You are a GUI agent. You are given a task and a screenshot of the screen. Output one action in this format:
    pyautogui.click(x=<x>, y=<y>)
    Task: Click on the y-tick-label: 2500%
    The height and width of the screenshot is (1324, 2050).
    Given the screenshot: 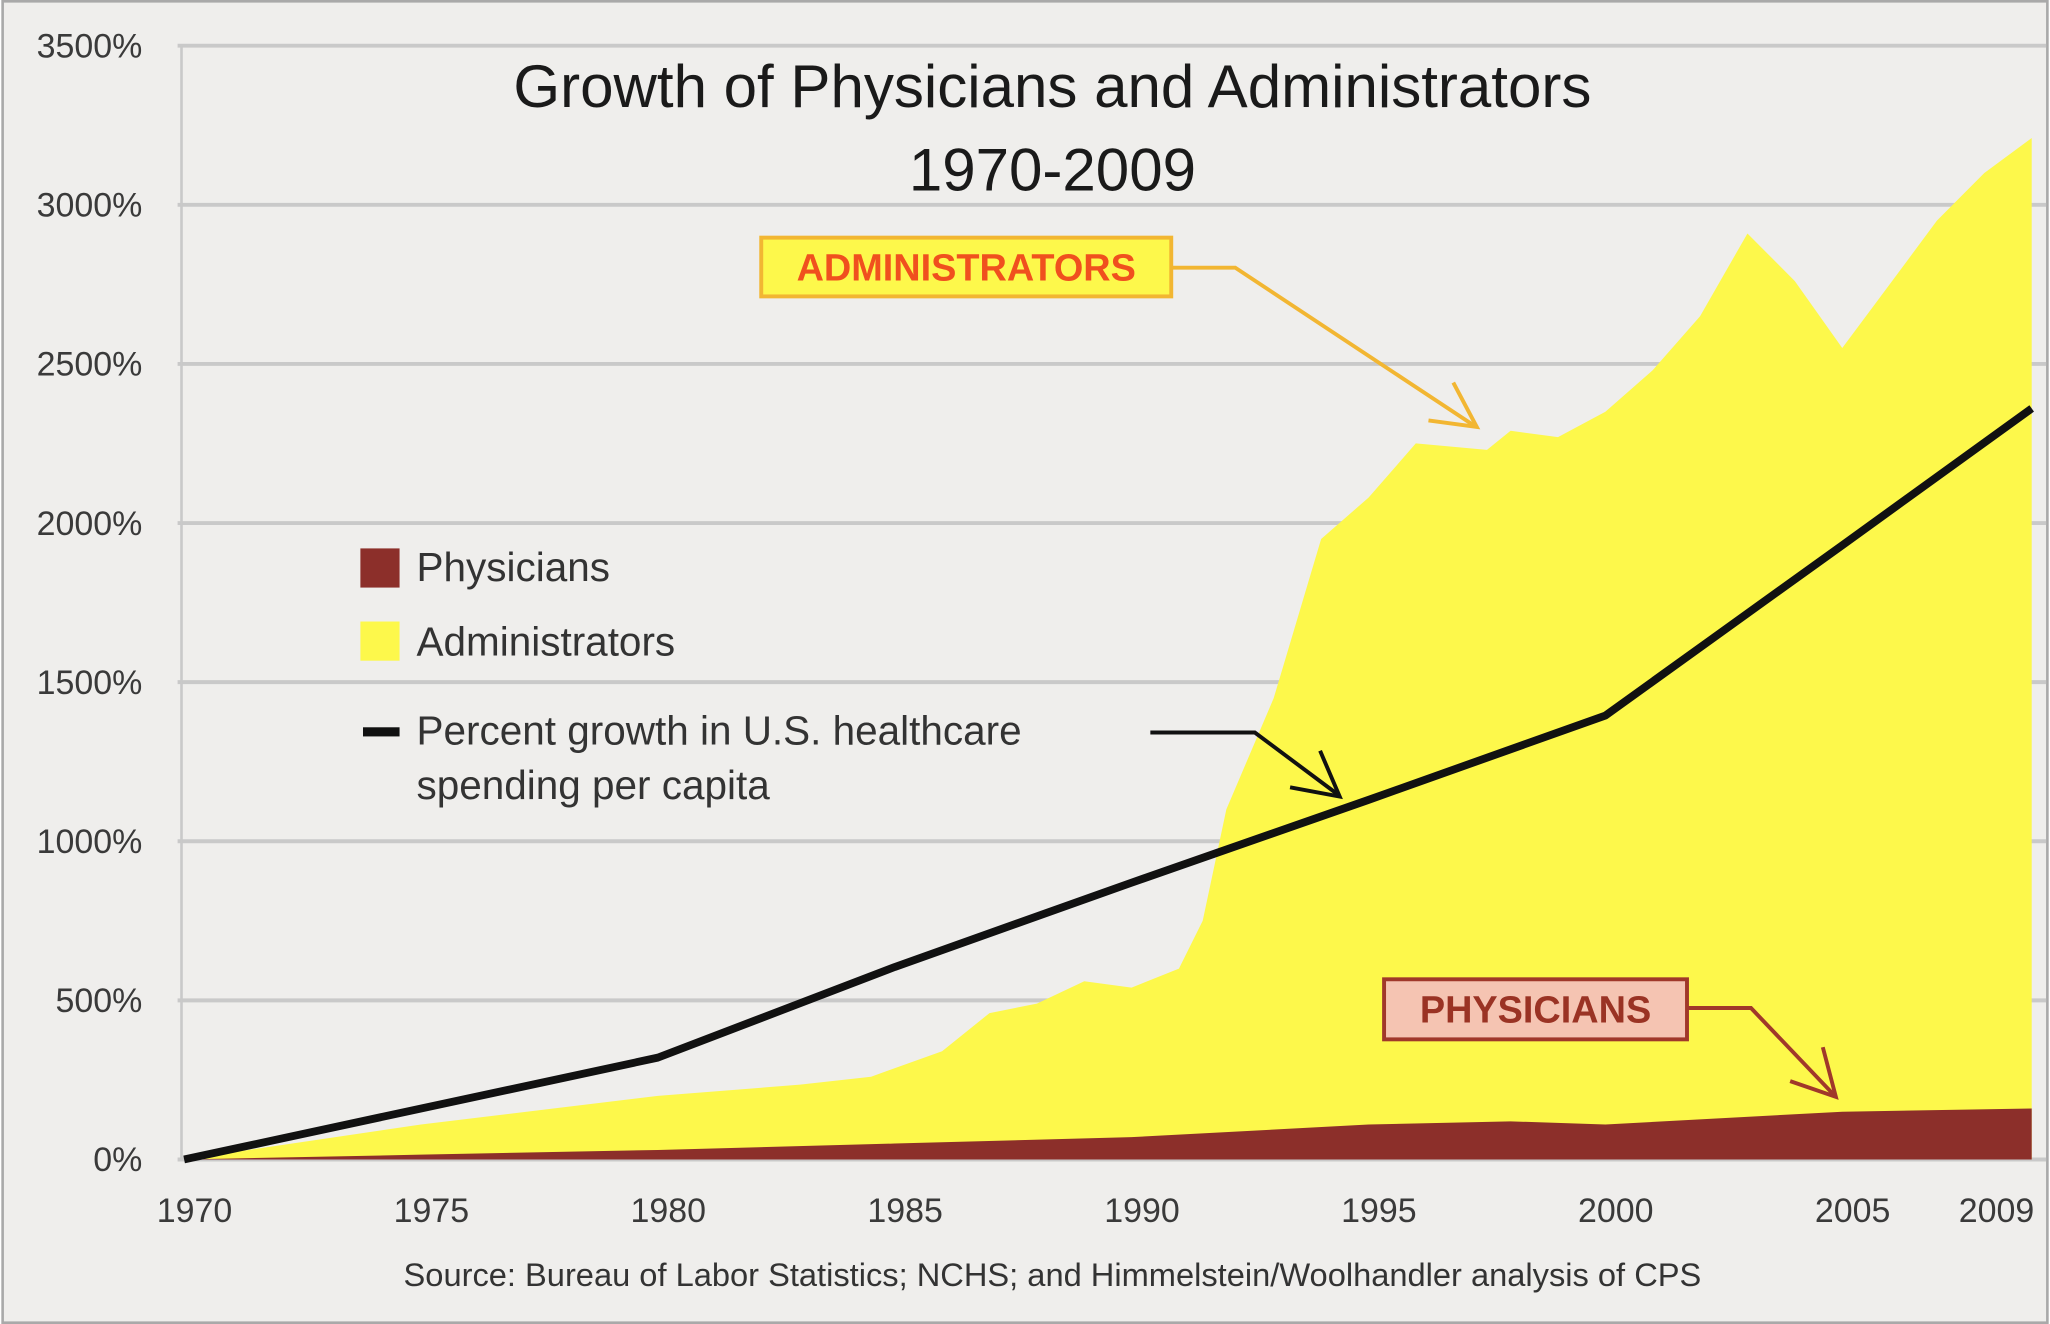 What is the action you would take?
    pyautogui.click(x=90, y=365)
    